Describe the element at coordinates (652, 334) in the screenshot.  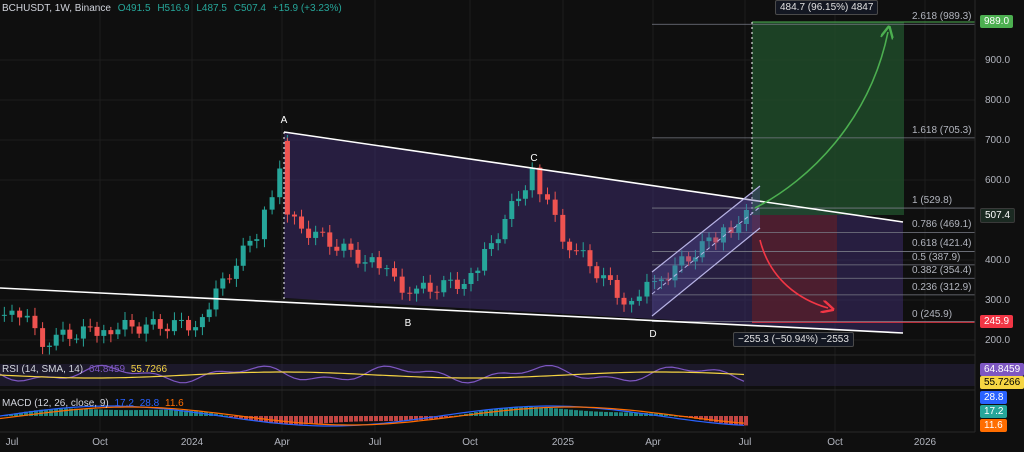
I see `point-d-label: D` at that location.